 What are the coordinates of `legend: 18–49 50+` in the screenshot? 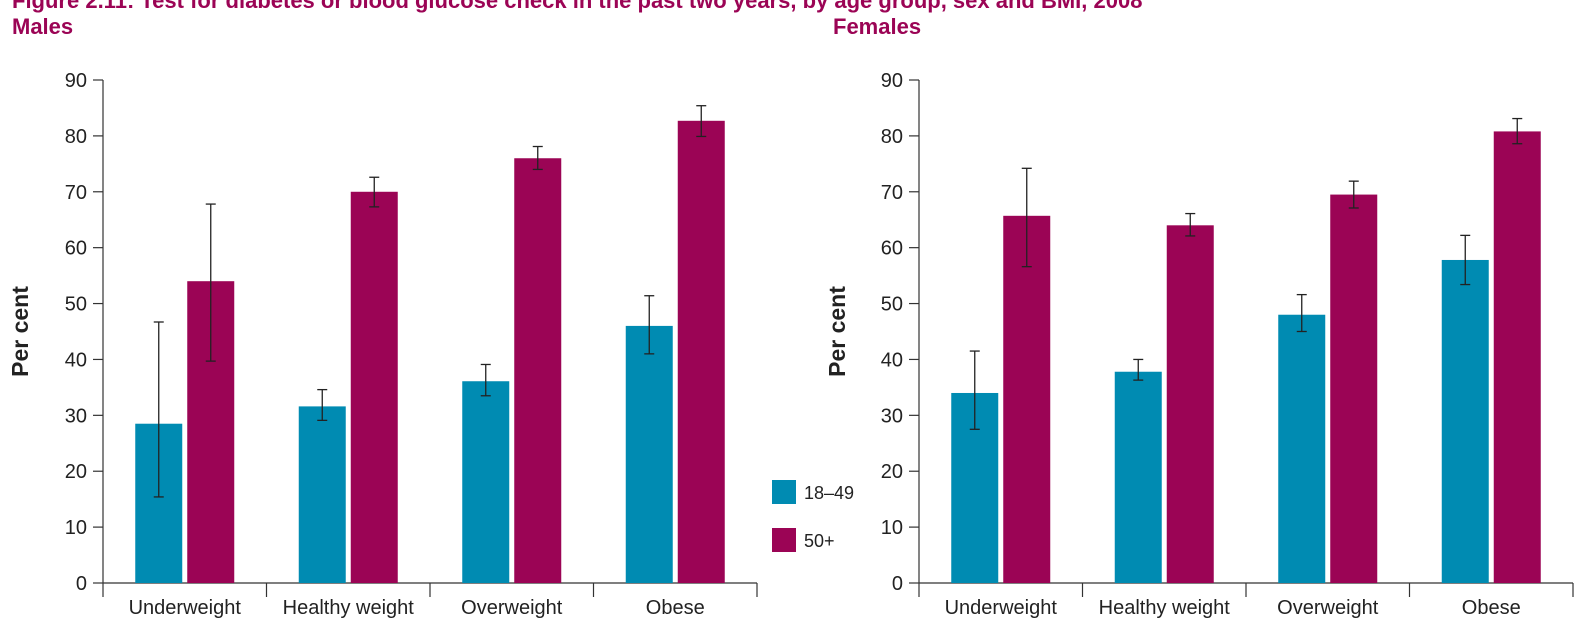 It's located at (813, 516).